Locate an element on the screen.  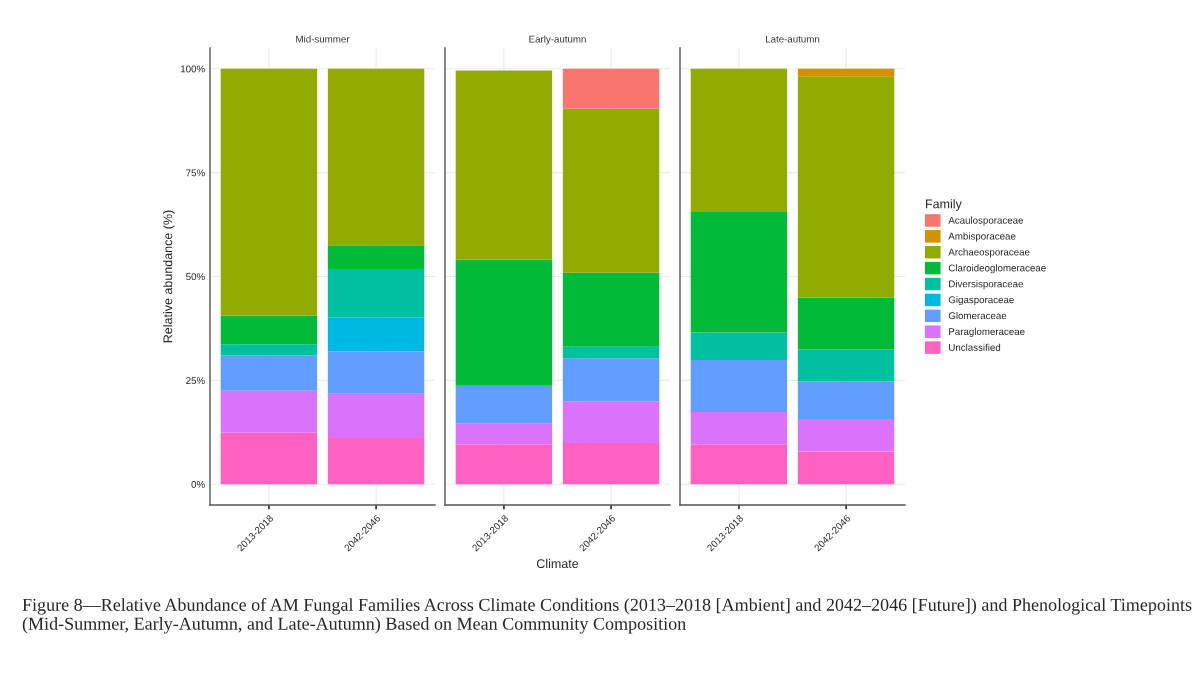
caption: Figure 8—Relative Abundance of AM Fungal Families Across Climate Conditions (2013–2018 [Ambient] and 2042–2046 [Future]) and Phenological Timepoints (Mid-Summer, Early-Autumn, and Late-Autumn) Based on Mean Community Composition is located at coordinates (607, 616).